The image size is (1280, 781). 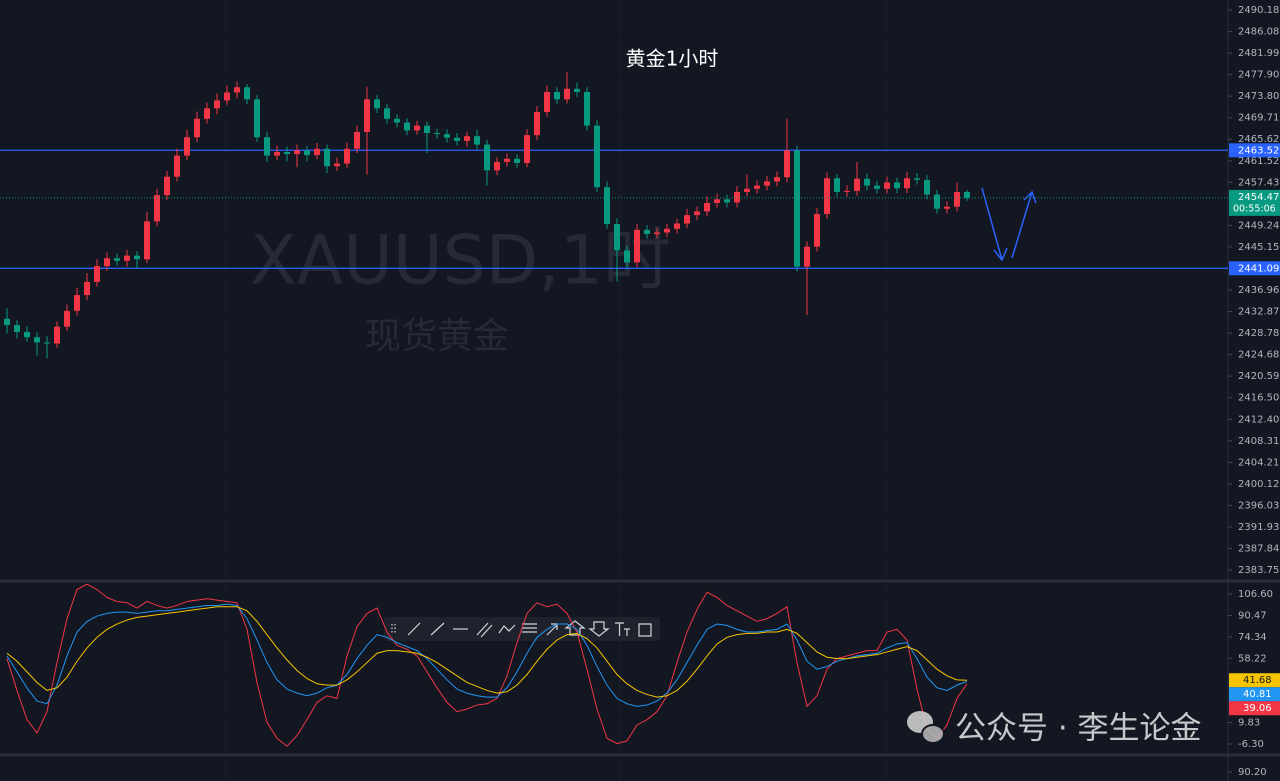 I want to click on tool-fib, so click(x=529, y=628).